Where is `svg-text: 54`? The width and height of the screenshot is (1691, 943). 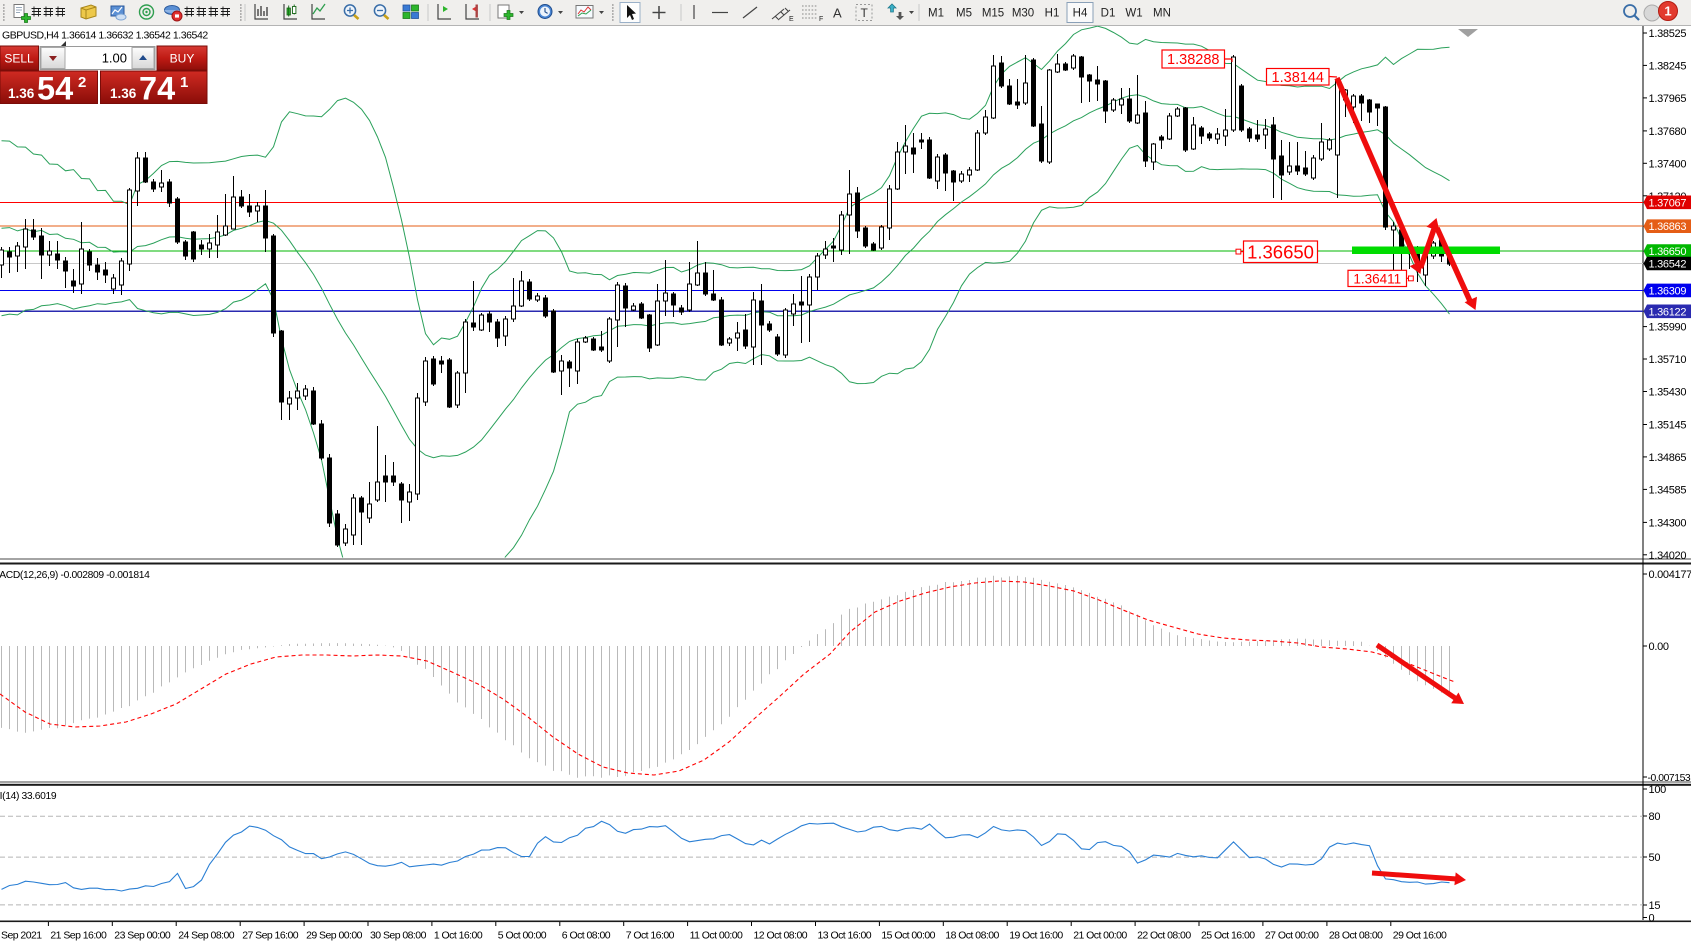
svg-text: 54 is located at coordinates (55, 89).